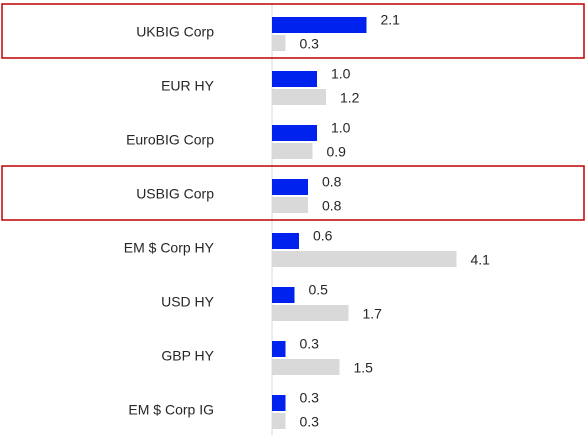  I want to click on value-label: 0.5, so click(319, 290).